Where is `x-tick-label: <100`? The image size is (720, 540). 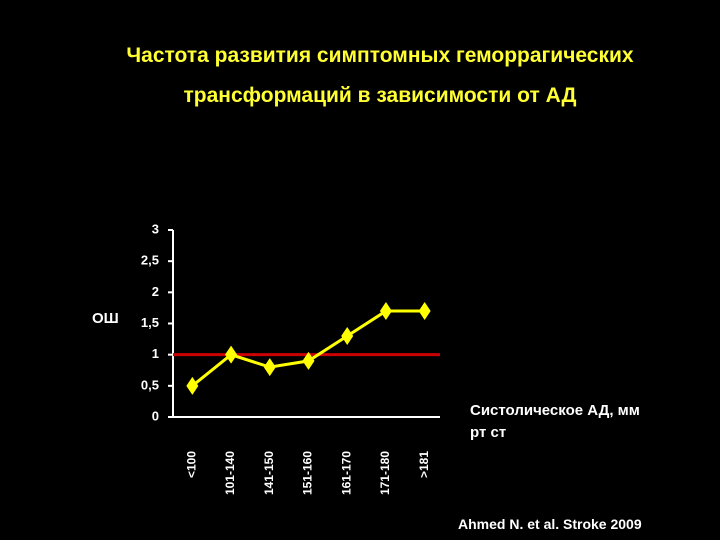 x-tick-label: <100 is located at coordinates (192, 464).